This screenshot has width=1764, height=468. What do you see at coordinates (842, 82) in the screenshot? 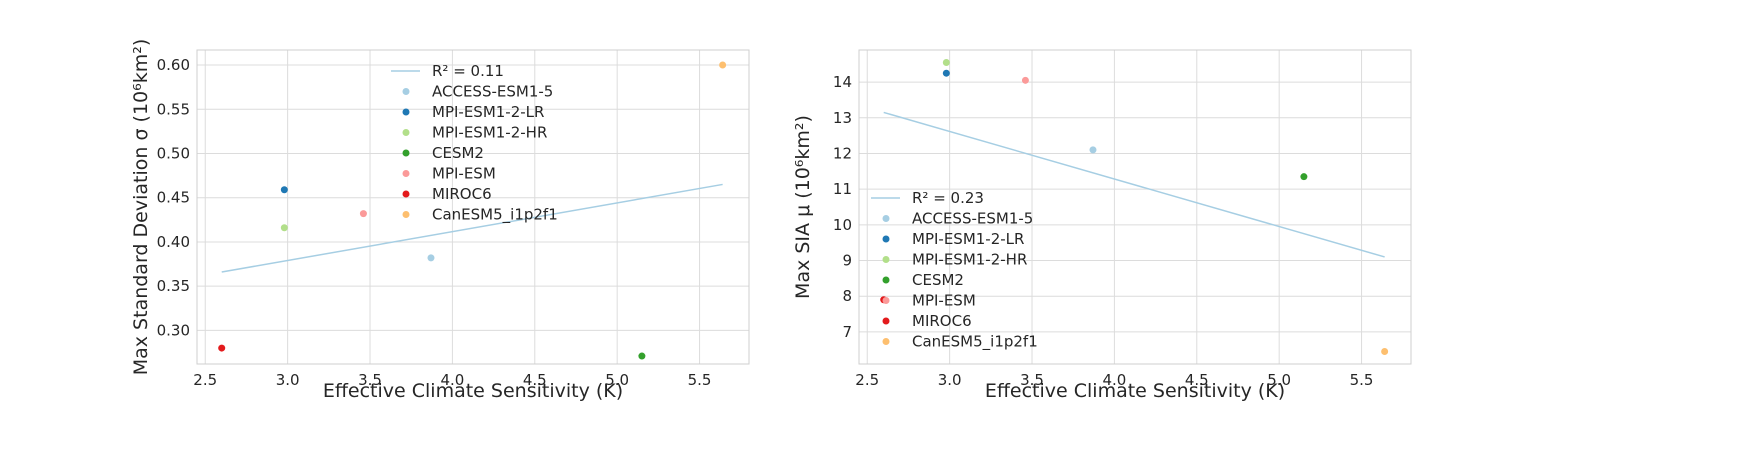
I see `y-tick-label: 14` at bounding box center [842, 82].